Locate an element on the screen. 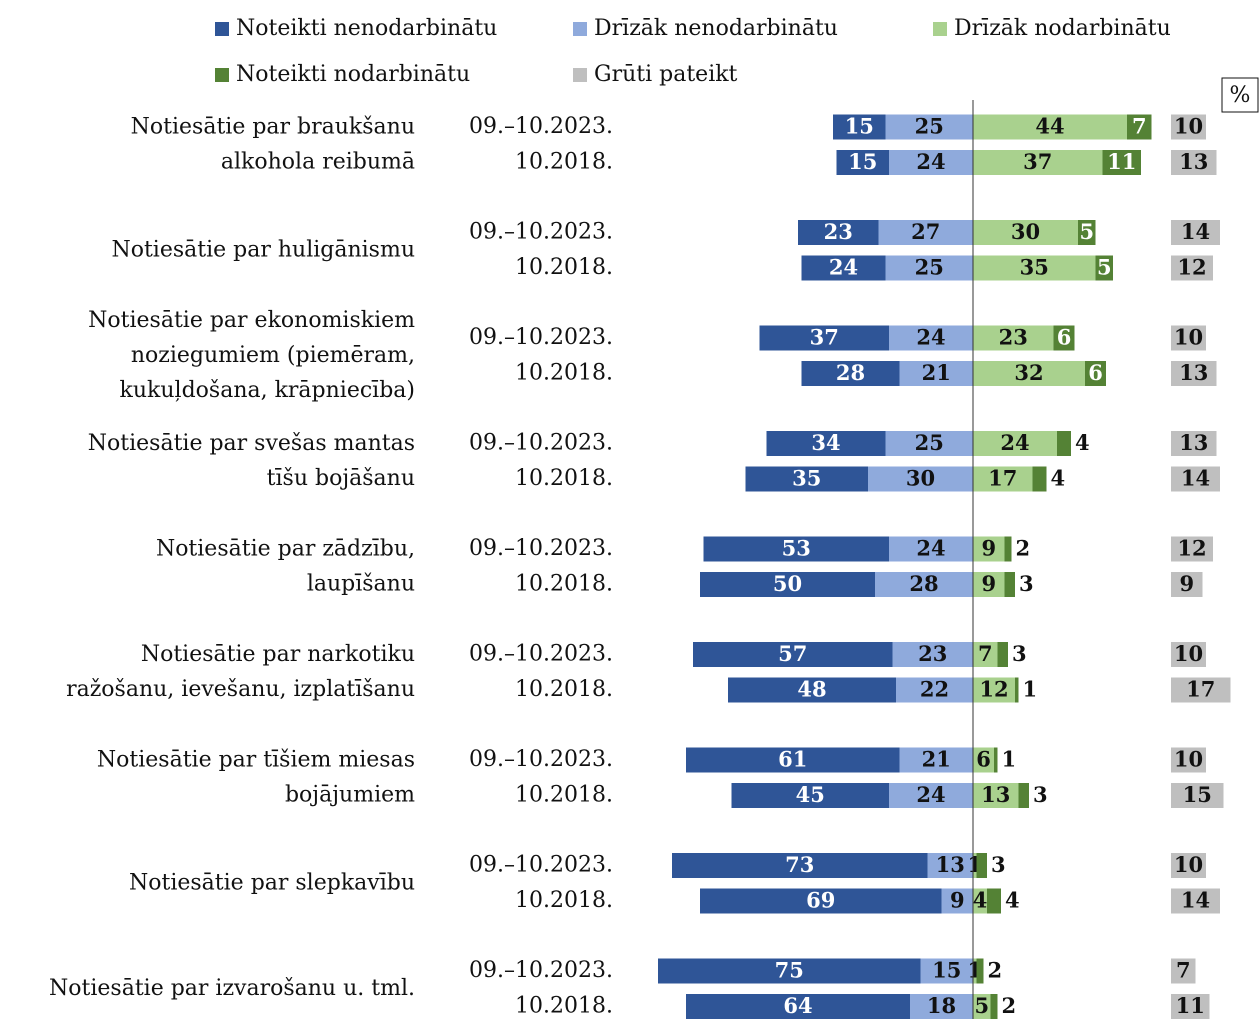 The width and height of the screenshot is (1260, 1019). category-label: Notiesātie par narkotiku is located at coordinates (278, 654).